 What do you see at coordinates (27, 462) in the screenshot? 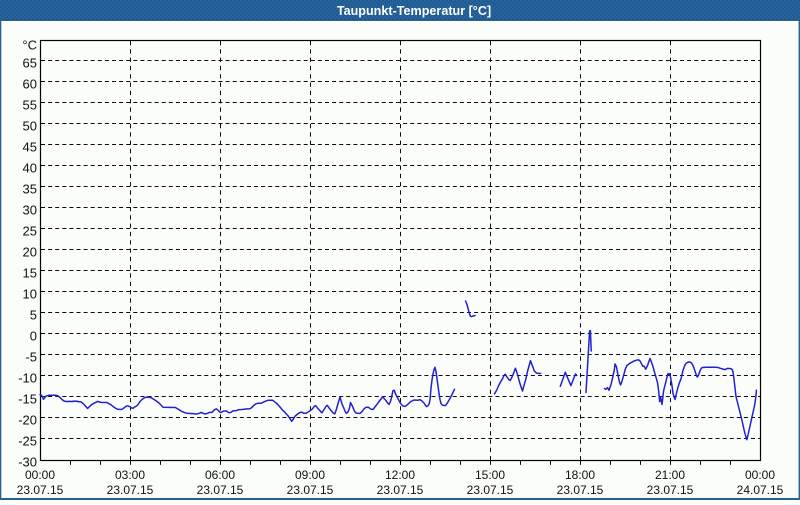
I see `svg-text: -30` at bounding box center [27, 462].